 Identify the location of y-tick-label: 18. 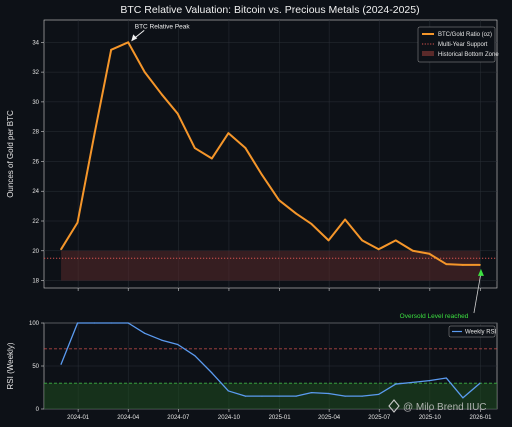
(35, 282).